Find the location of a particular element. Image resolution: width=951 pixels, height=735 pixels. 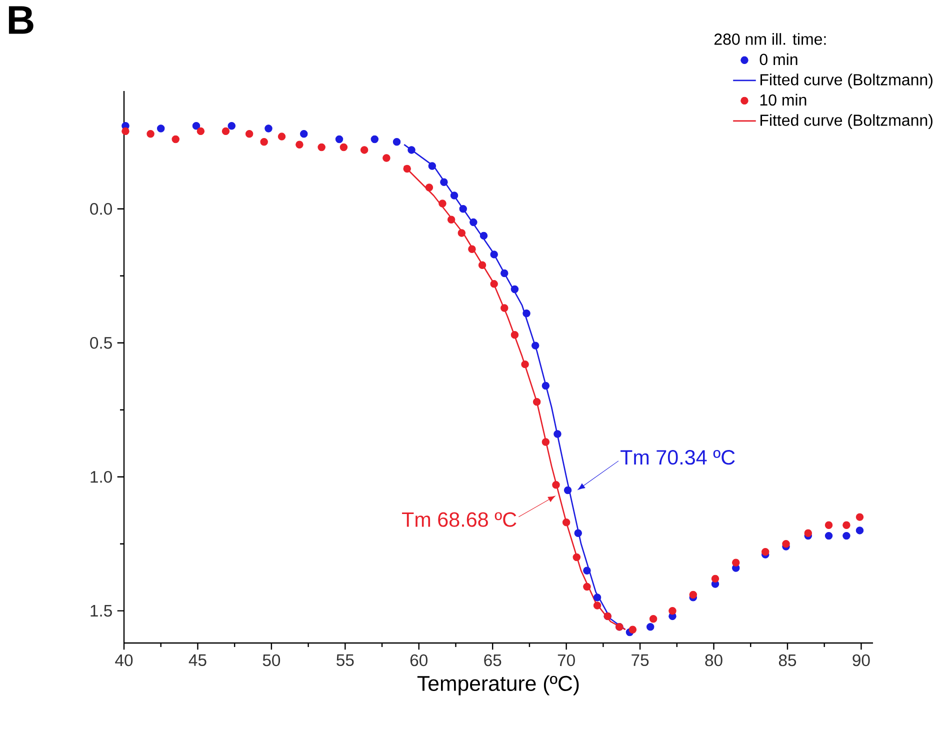

x-tick-label: 55 is located at coordinates (345, 660).